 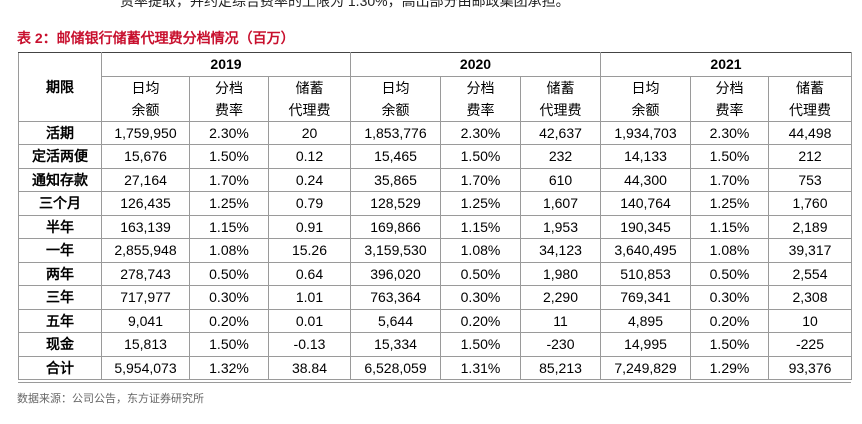 I want to click on data-row: 五年 9,041 0.20% 0.01 5,644 0.20% 11 4,895 0.20% 10, so click(x=435, y=320).